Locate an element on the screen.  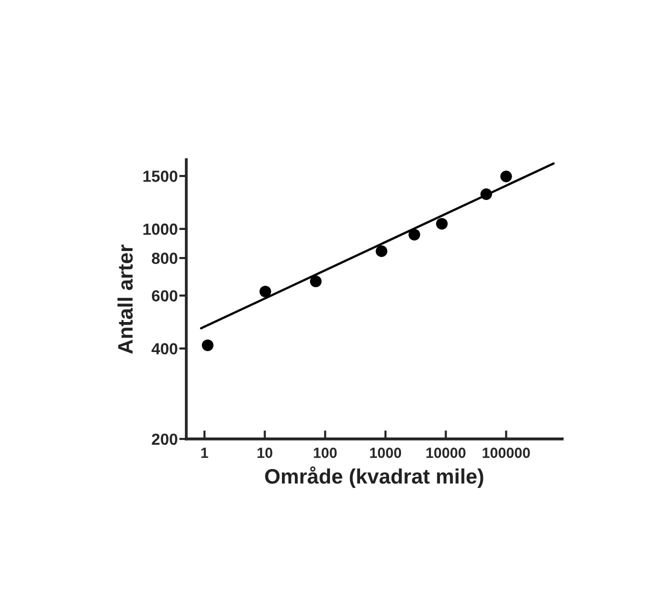
y-tick-label: 600 is located at coordinates (165, 296).